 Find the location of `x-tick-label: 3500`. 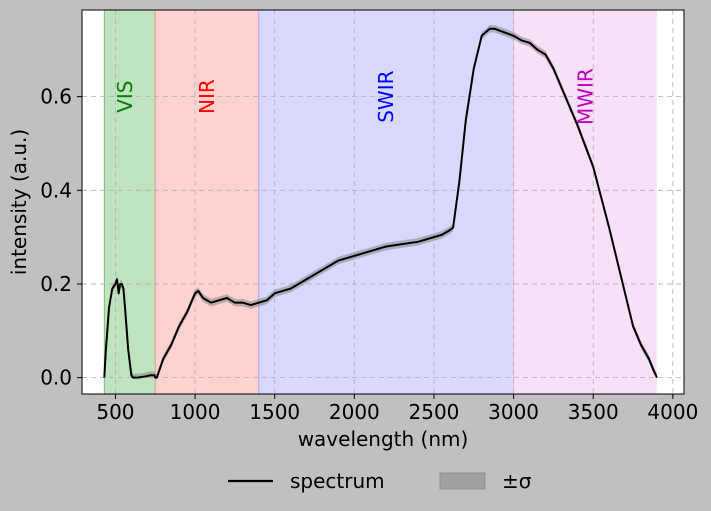

x-tick-label: 3500 is located at coordinates (593, 412).